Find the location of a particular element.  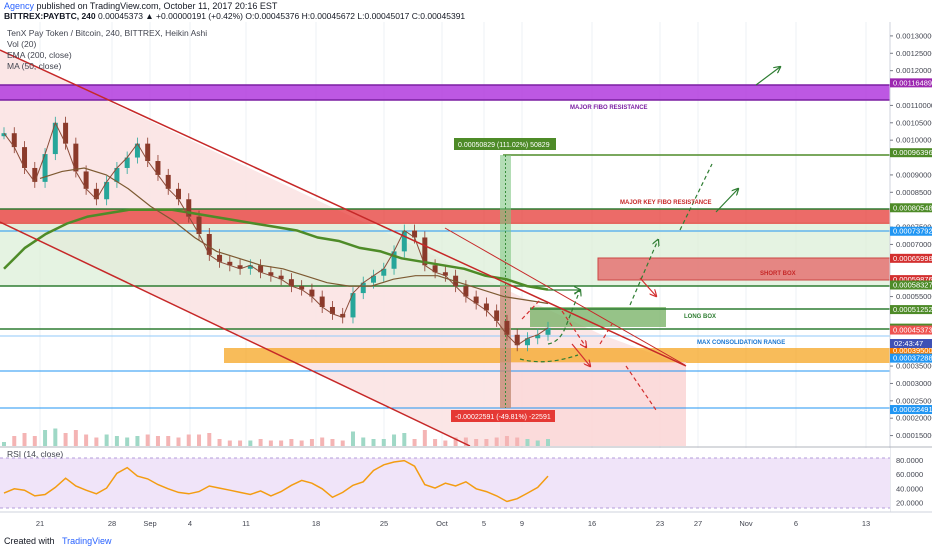

short-box is located at coordinates (743, 269).